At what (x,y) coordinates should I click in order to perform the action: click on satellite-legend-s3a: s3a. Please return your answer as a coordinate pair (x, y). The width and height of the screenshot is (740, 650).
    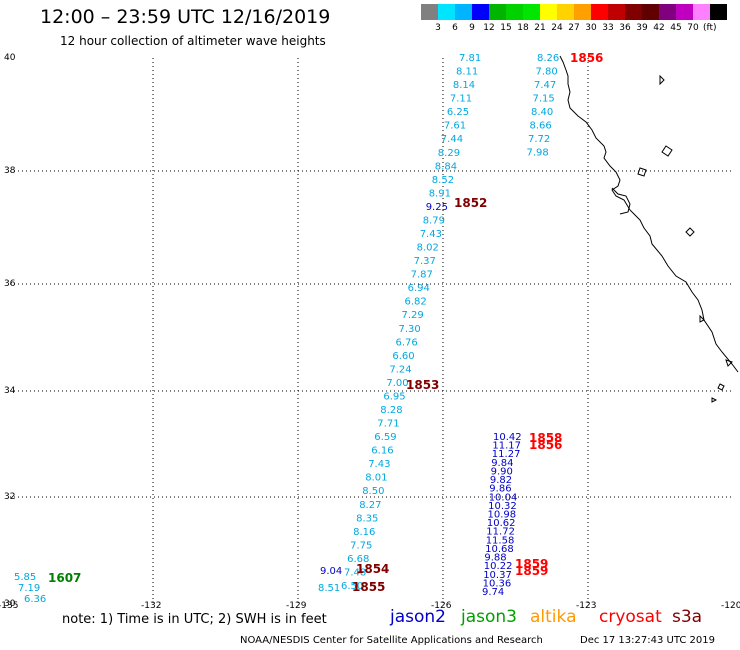
    Looking at the image, I should click on (687, 617).